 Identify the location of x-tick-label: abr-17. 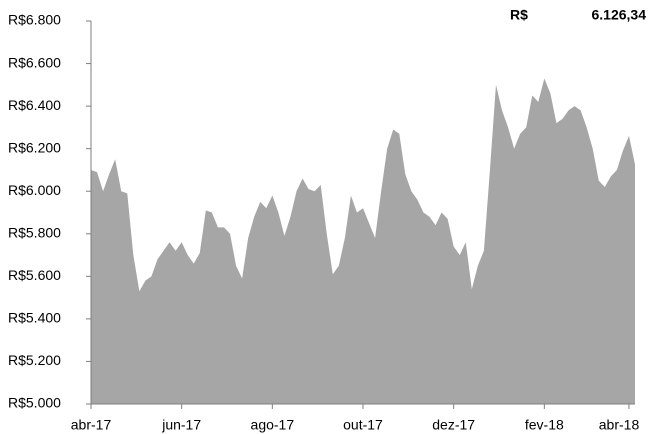
(91, 425).